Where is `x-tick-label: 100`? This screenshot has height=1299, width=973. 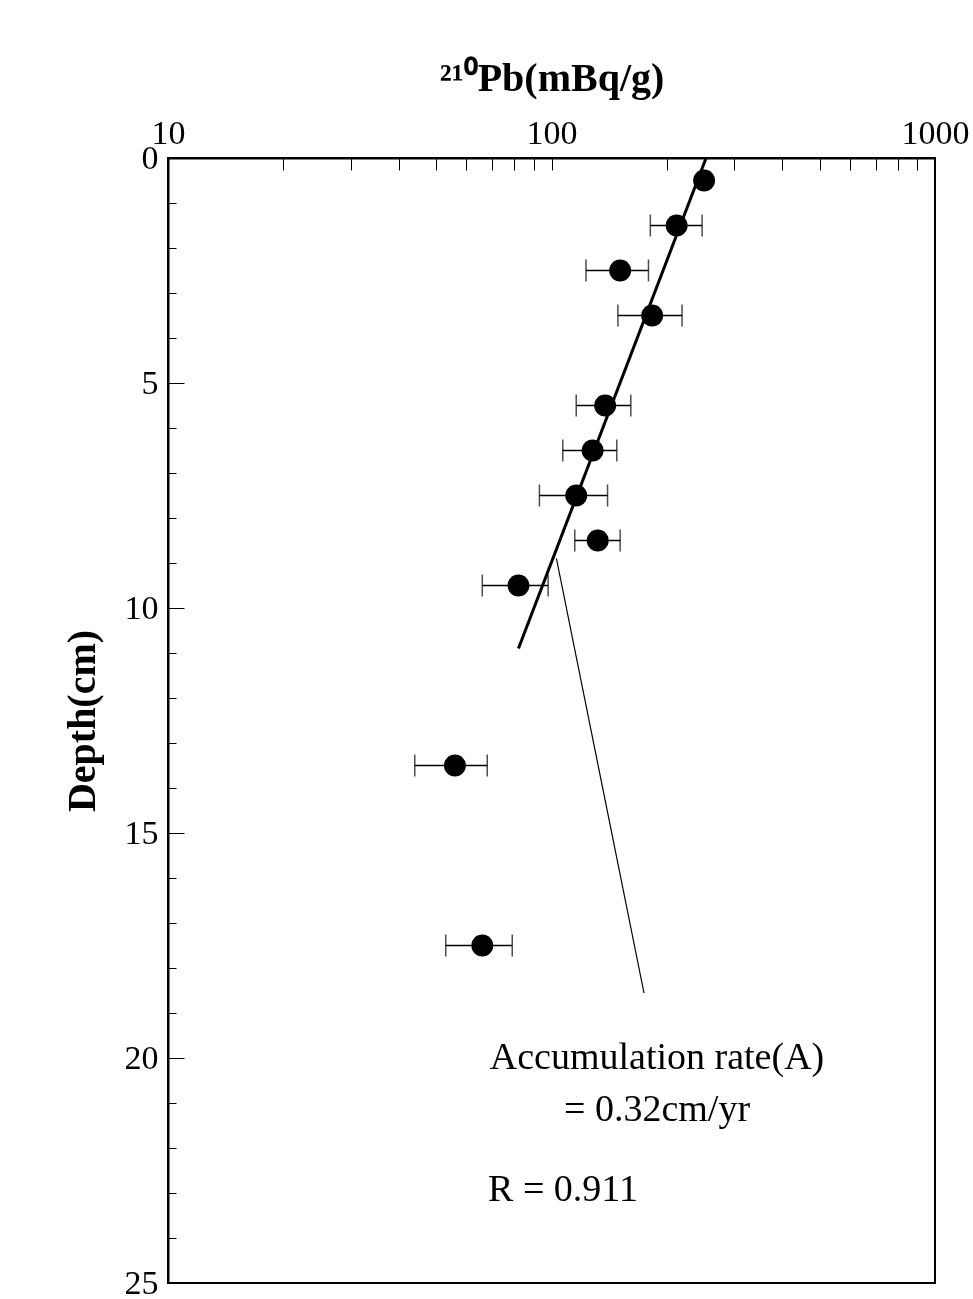 x-tick-label: 100 is located at coordinates (552, 132).